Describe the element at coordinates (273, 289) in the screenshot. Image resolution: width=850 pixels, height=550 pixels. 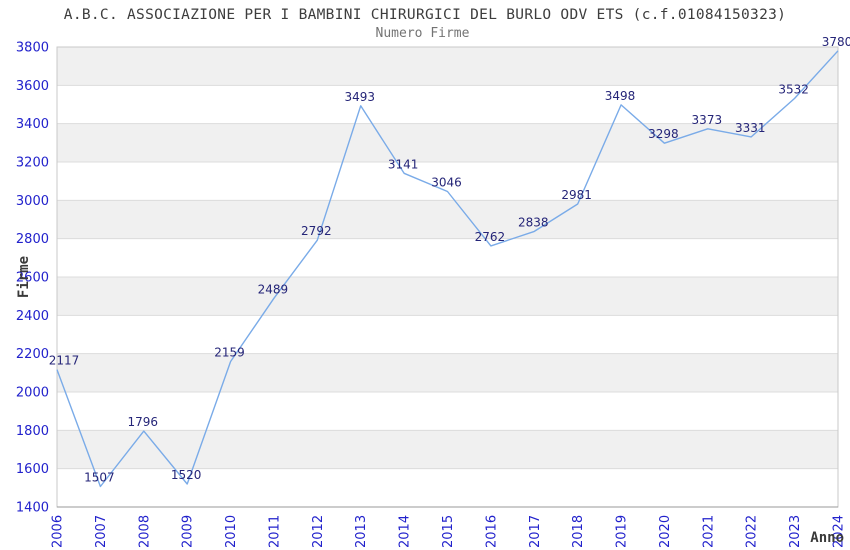
I see `data-label: 2489` at that location.